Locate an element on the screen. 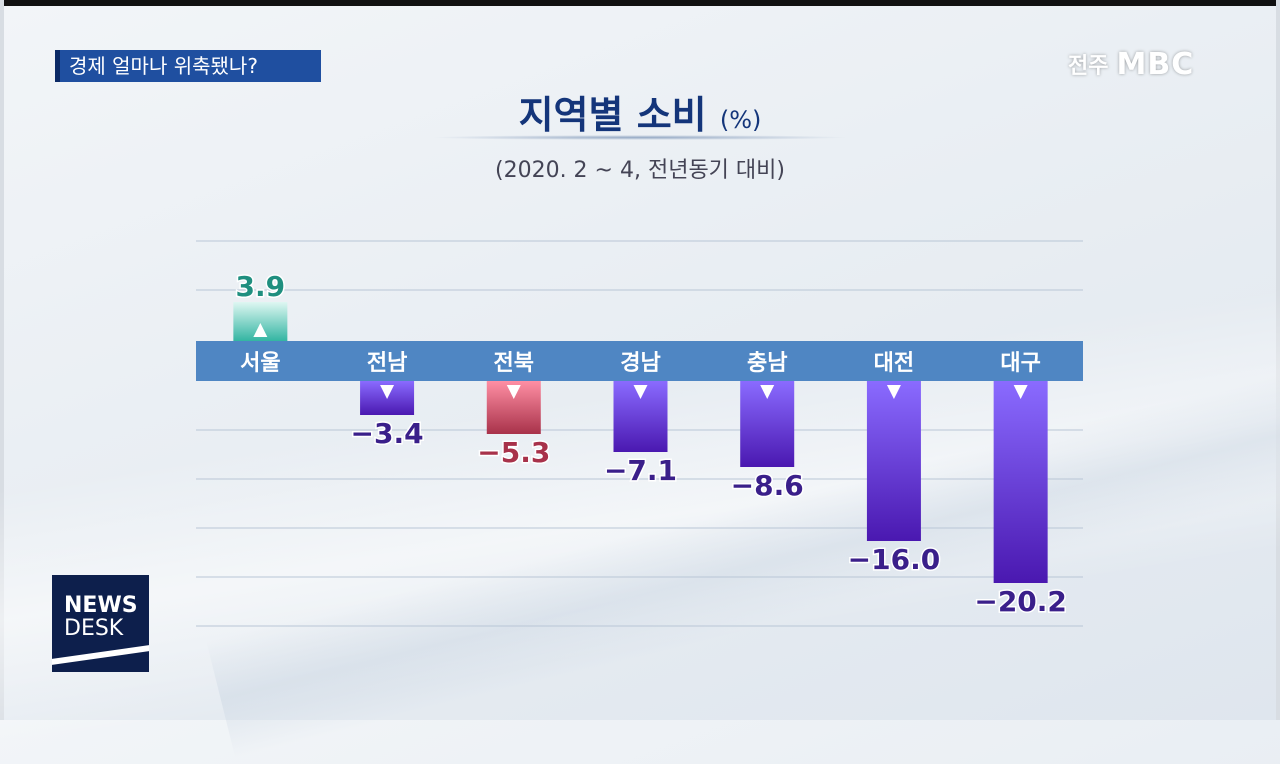 This screenshot has height=764, width=1280. category-label: 대구 is located at coordinates (1020, 363).